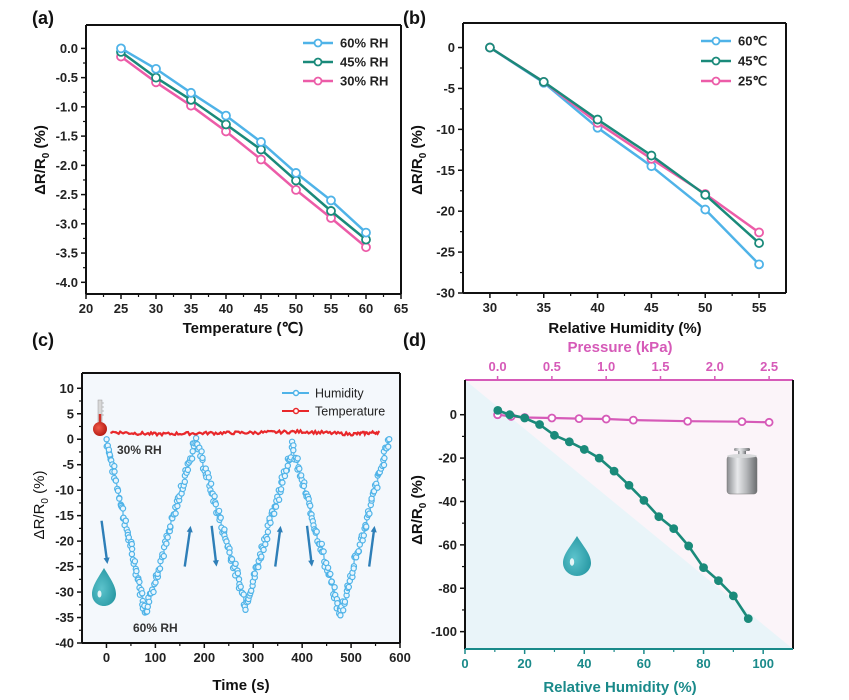  What do you see at coordinates (64, 566) in the screenshot?
I see `y-tick-label: -25` at bounding box center [64, 566].